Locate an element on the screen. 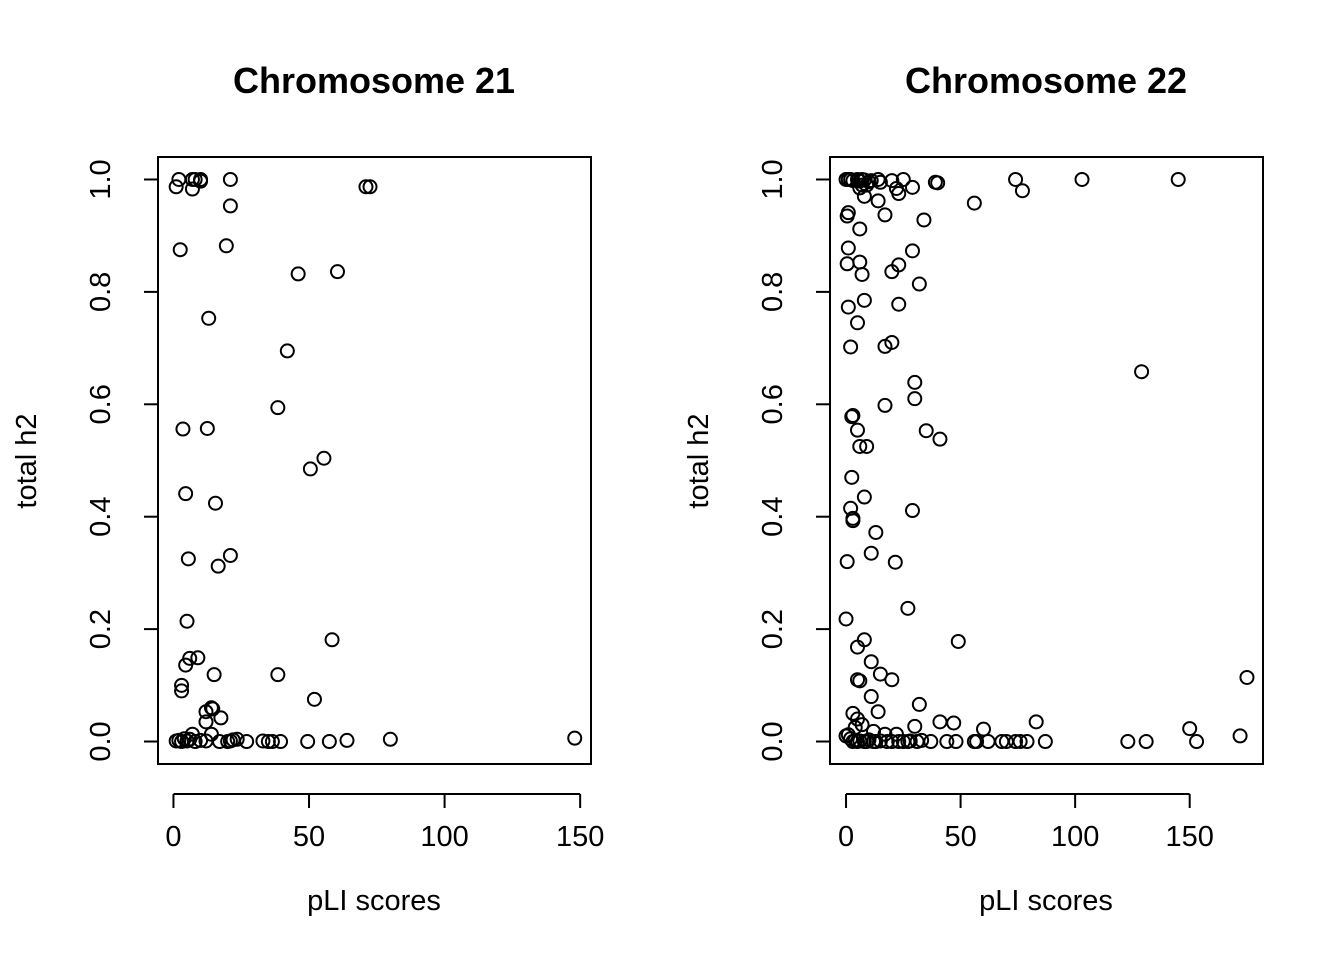  y-tick-label: 0.6 is located at coordinates (101, 404).